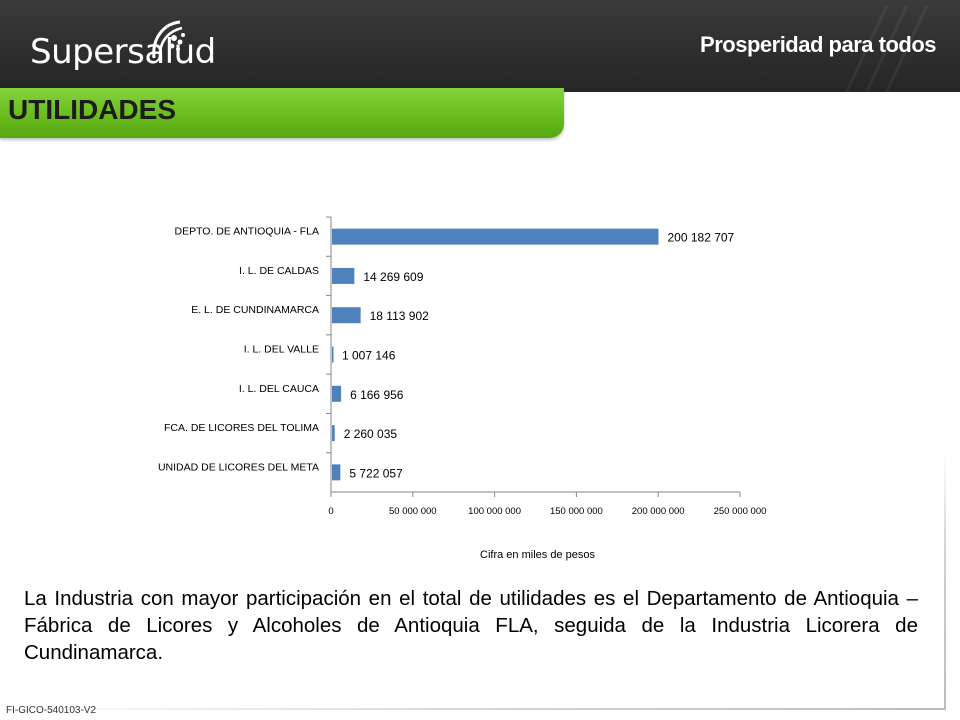 Image resolution: width=960 pixels, height=720 pixels. I want to click on decorative-border-right, so click(945, 579).